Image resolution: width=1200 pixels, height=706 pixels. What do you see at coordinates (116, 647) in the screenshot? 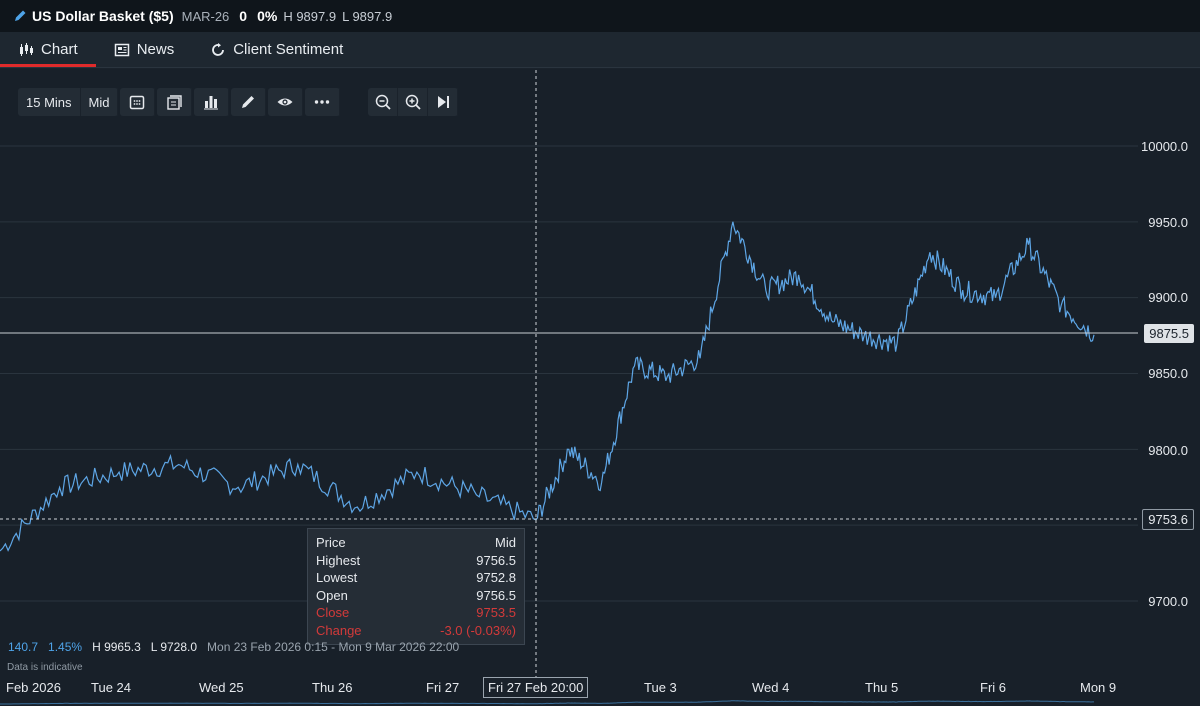
I see `range-high: H 9965.3` at bounding box center [116, 647].